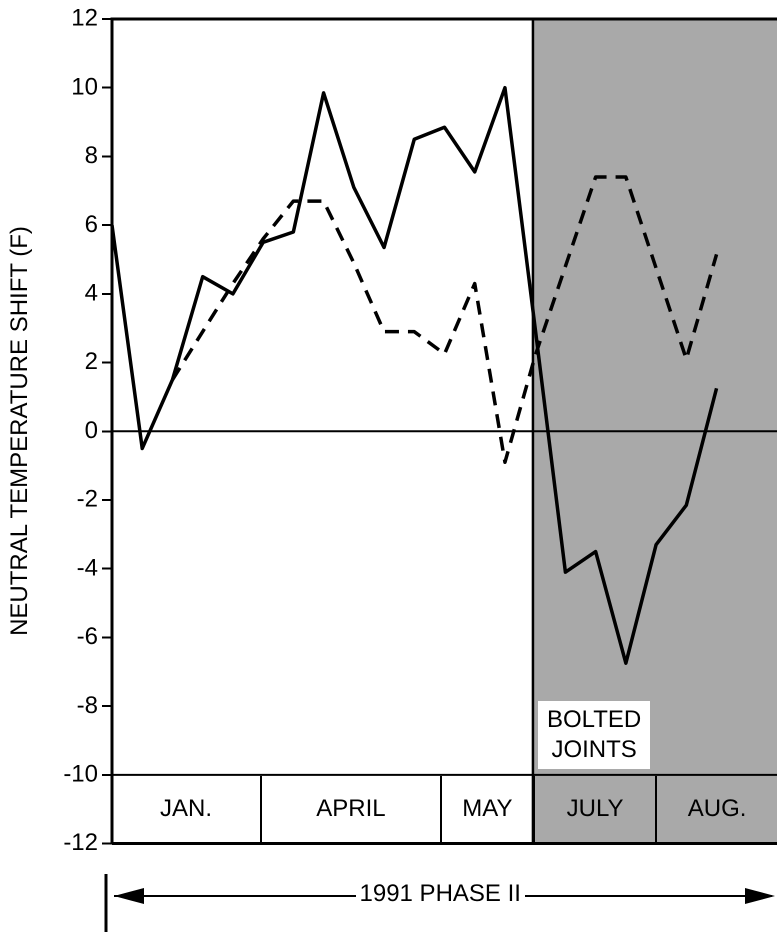 The width and height of the screenshot is (777, 934). Describe the element at coordinates (91, 430) in the screenshot. I see `y-tick-label: 0` at that location.